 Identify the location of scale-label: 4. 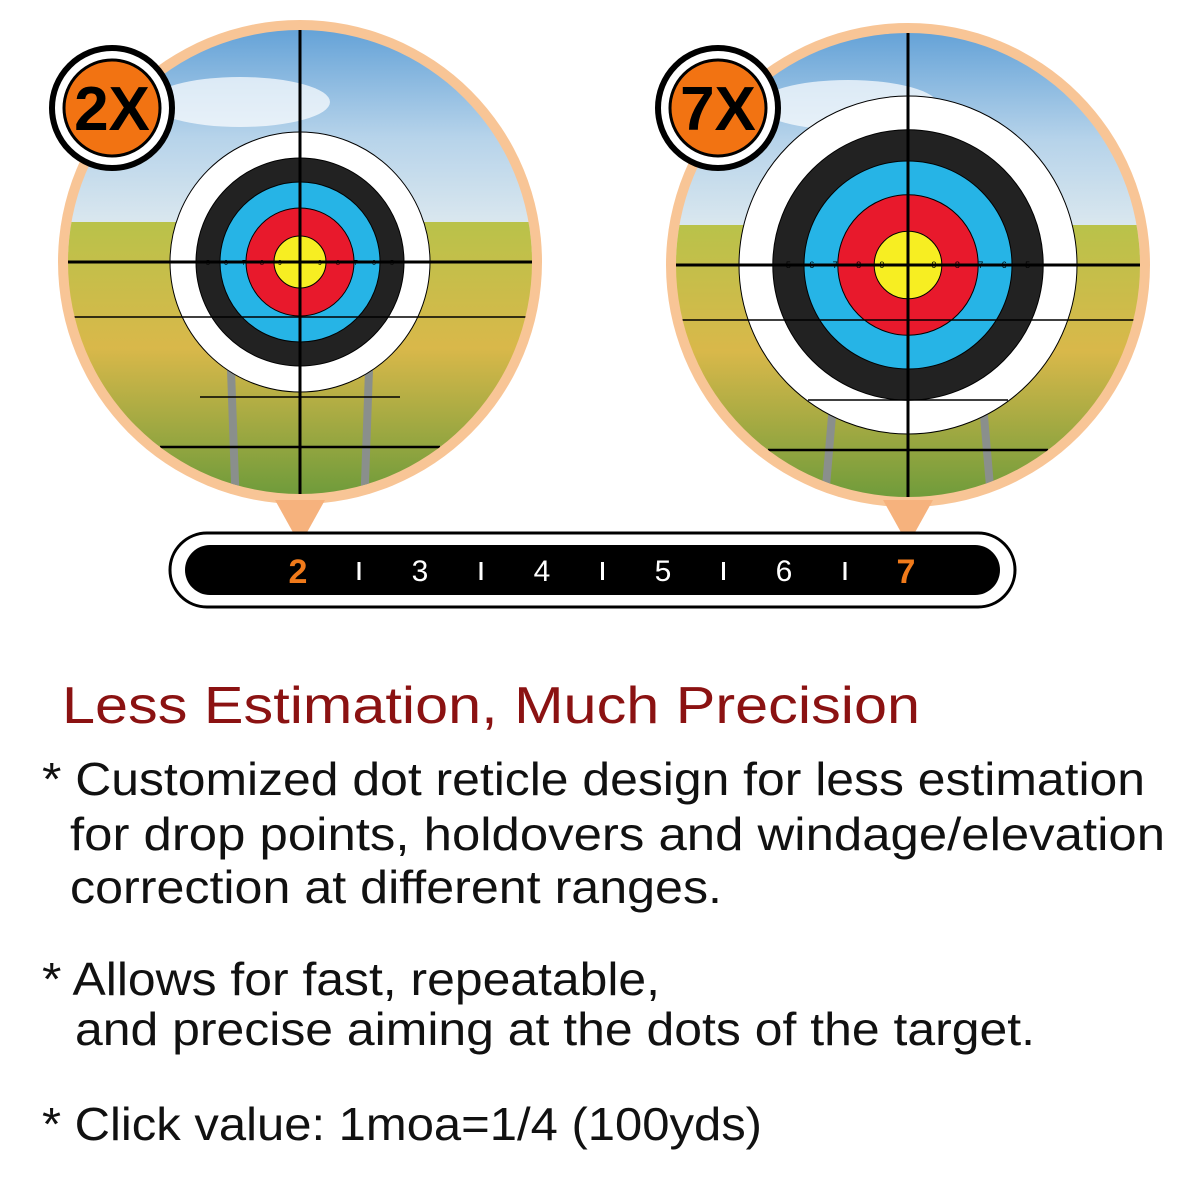
(542, 571).